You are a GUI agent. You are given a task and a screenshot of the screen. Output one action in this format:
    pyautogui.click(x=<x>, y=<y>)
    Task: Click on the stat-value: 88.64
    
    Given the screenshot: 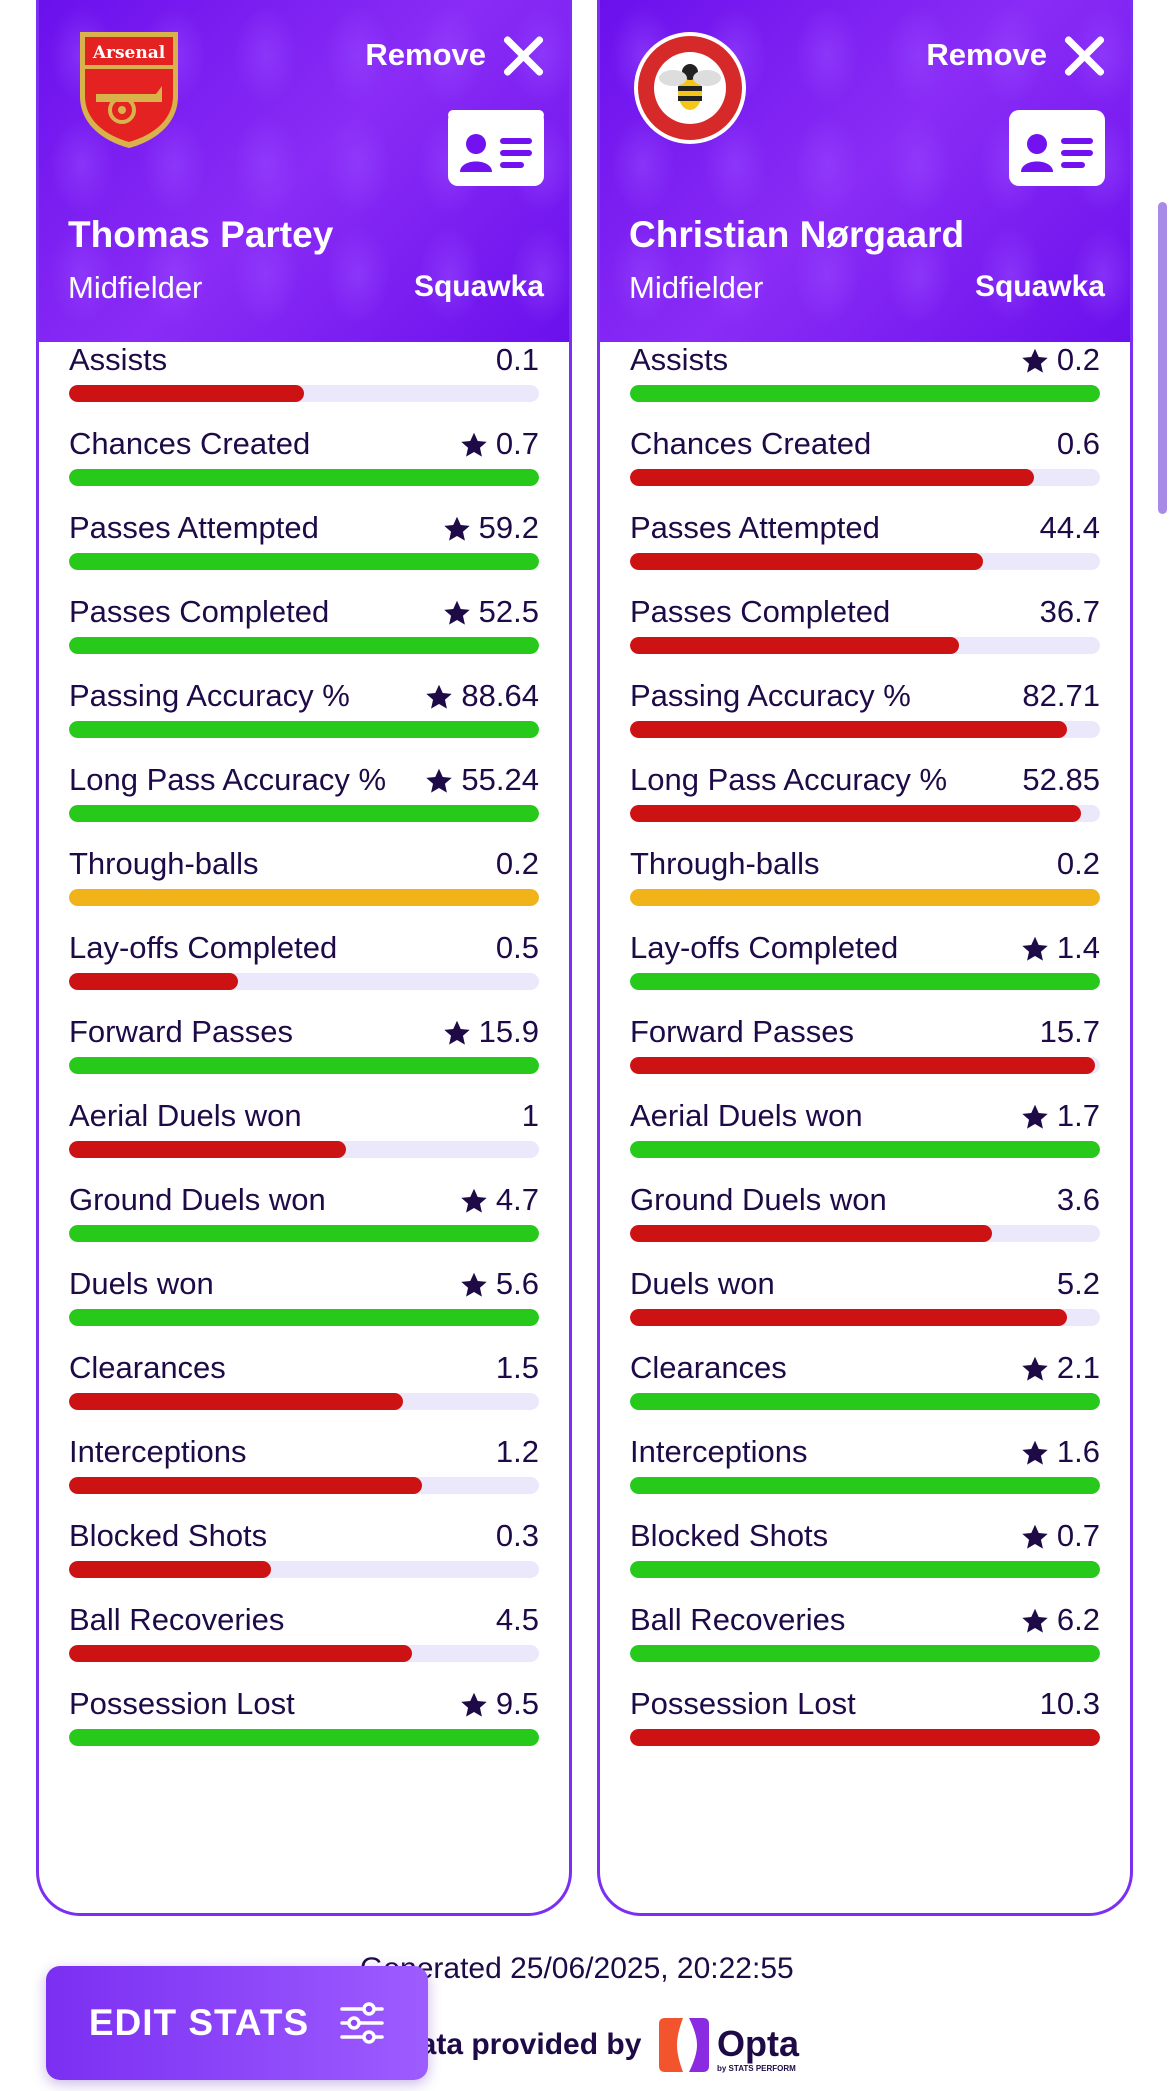 What is the action you would take?
    pyautogui.click(x=482, y=696)
    